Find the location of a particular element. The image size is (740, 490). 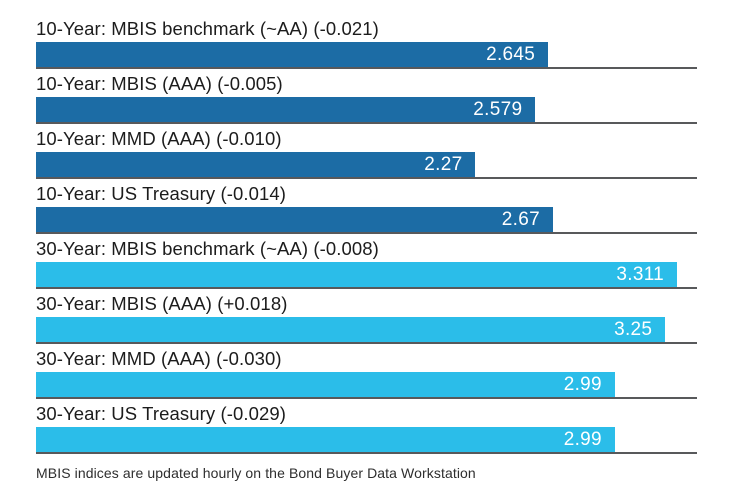

chart-row: 10-Year: US Treasury (-0.014) 2.67 is located at coordinates (366, 208).